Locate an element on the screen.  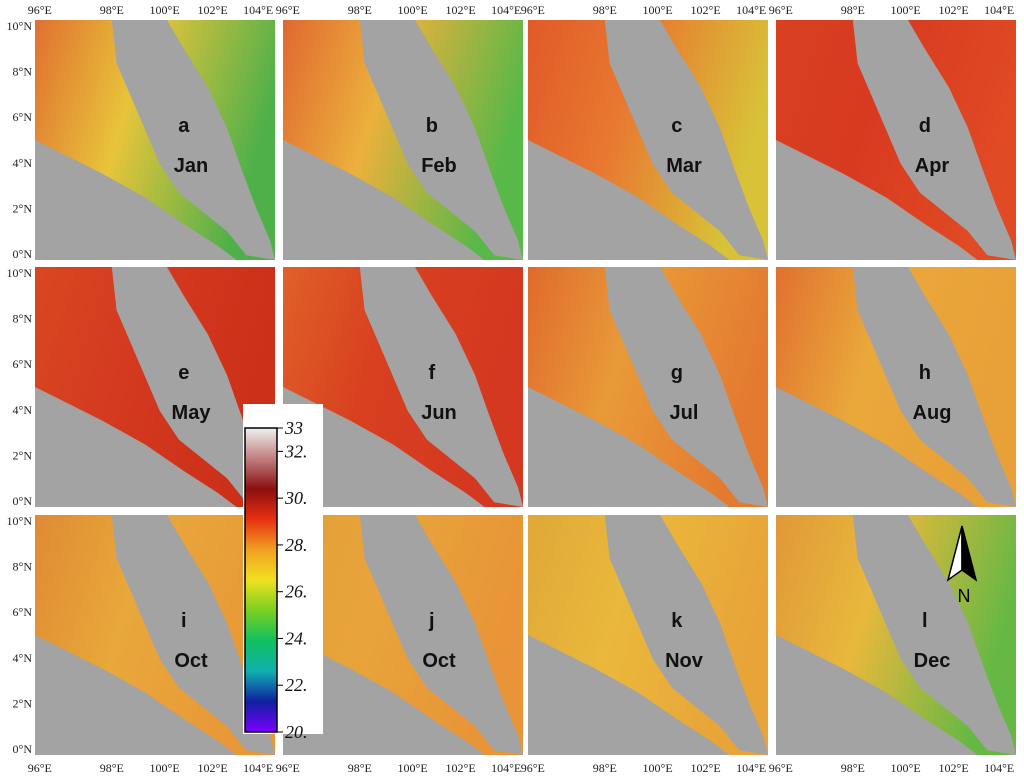
panel-month: Nov is located at coordinates (684, 661).